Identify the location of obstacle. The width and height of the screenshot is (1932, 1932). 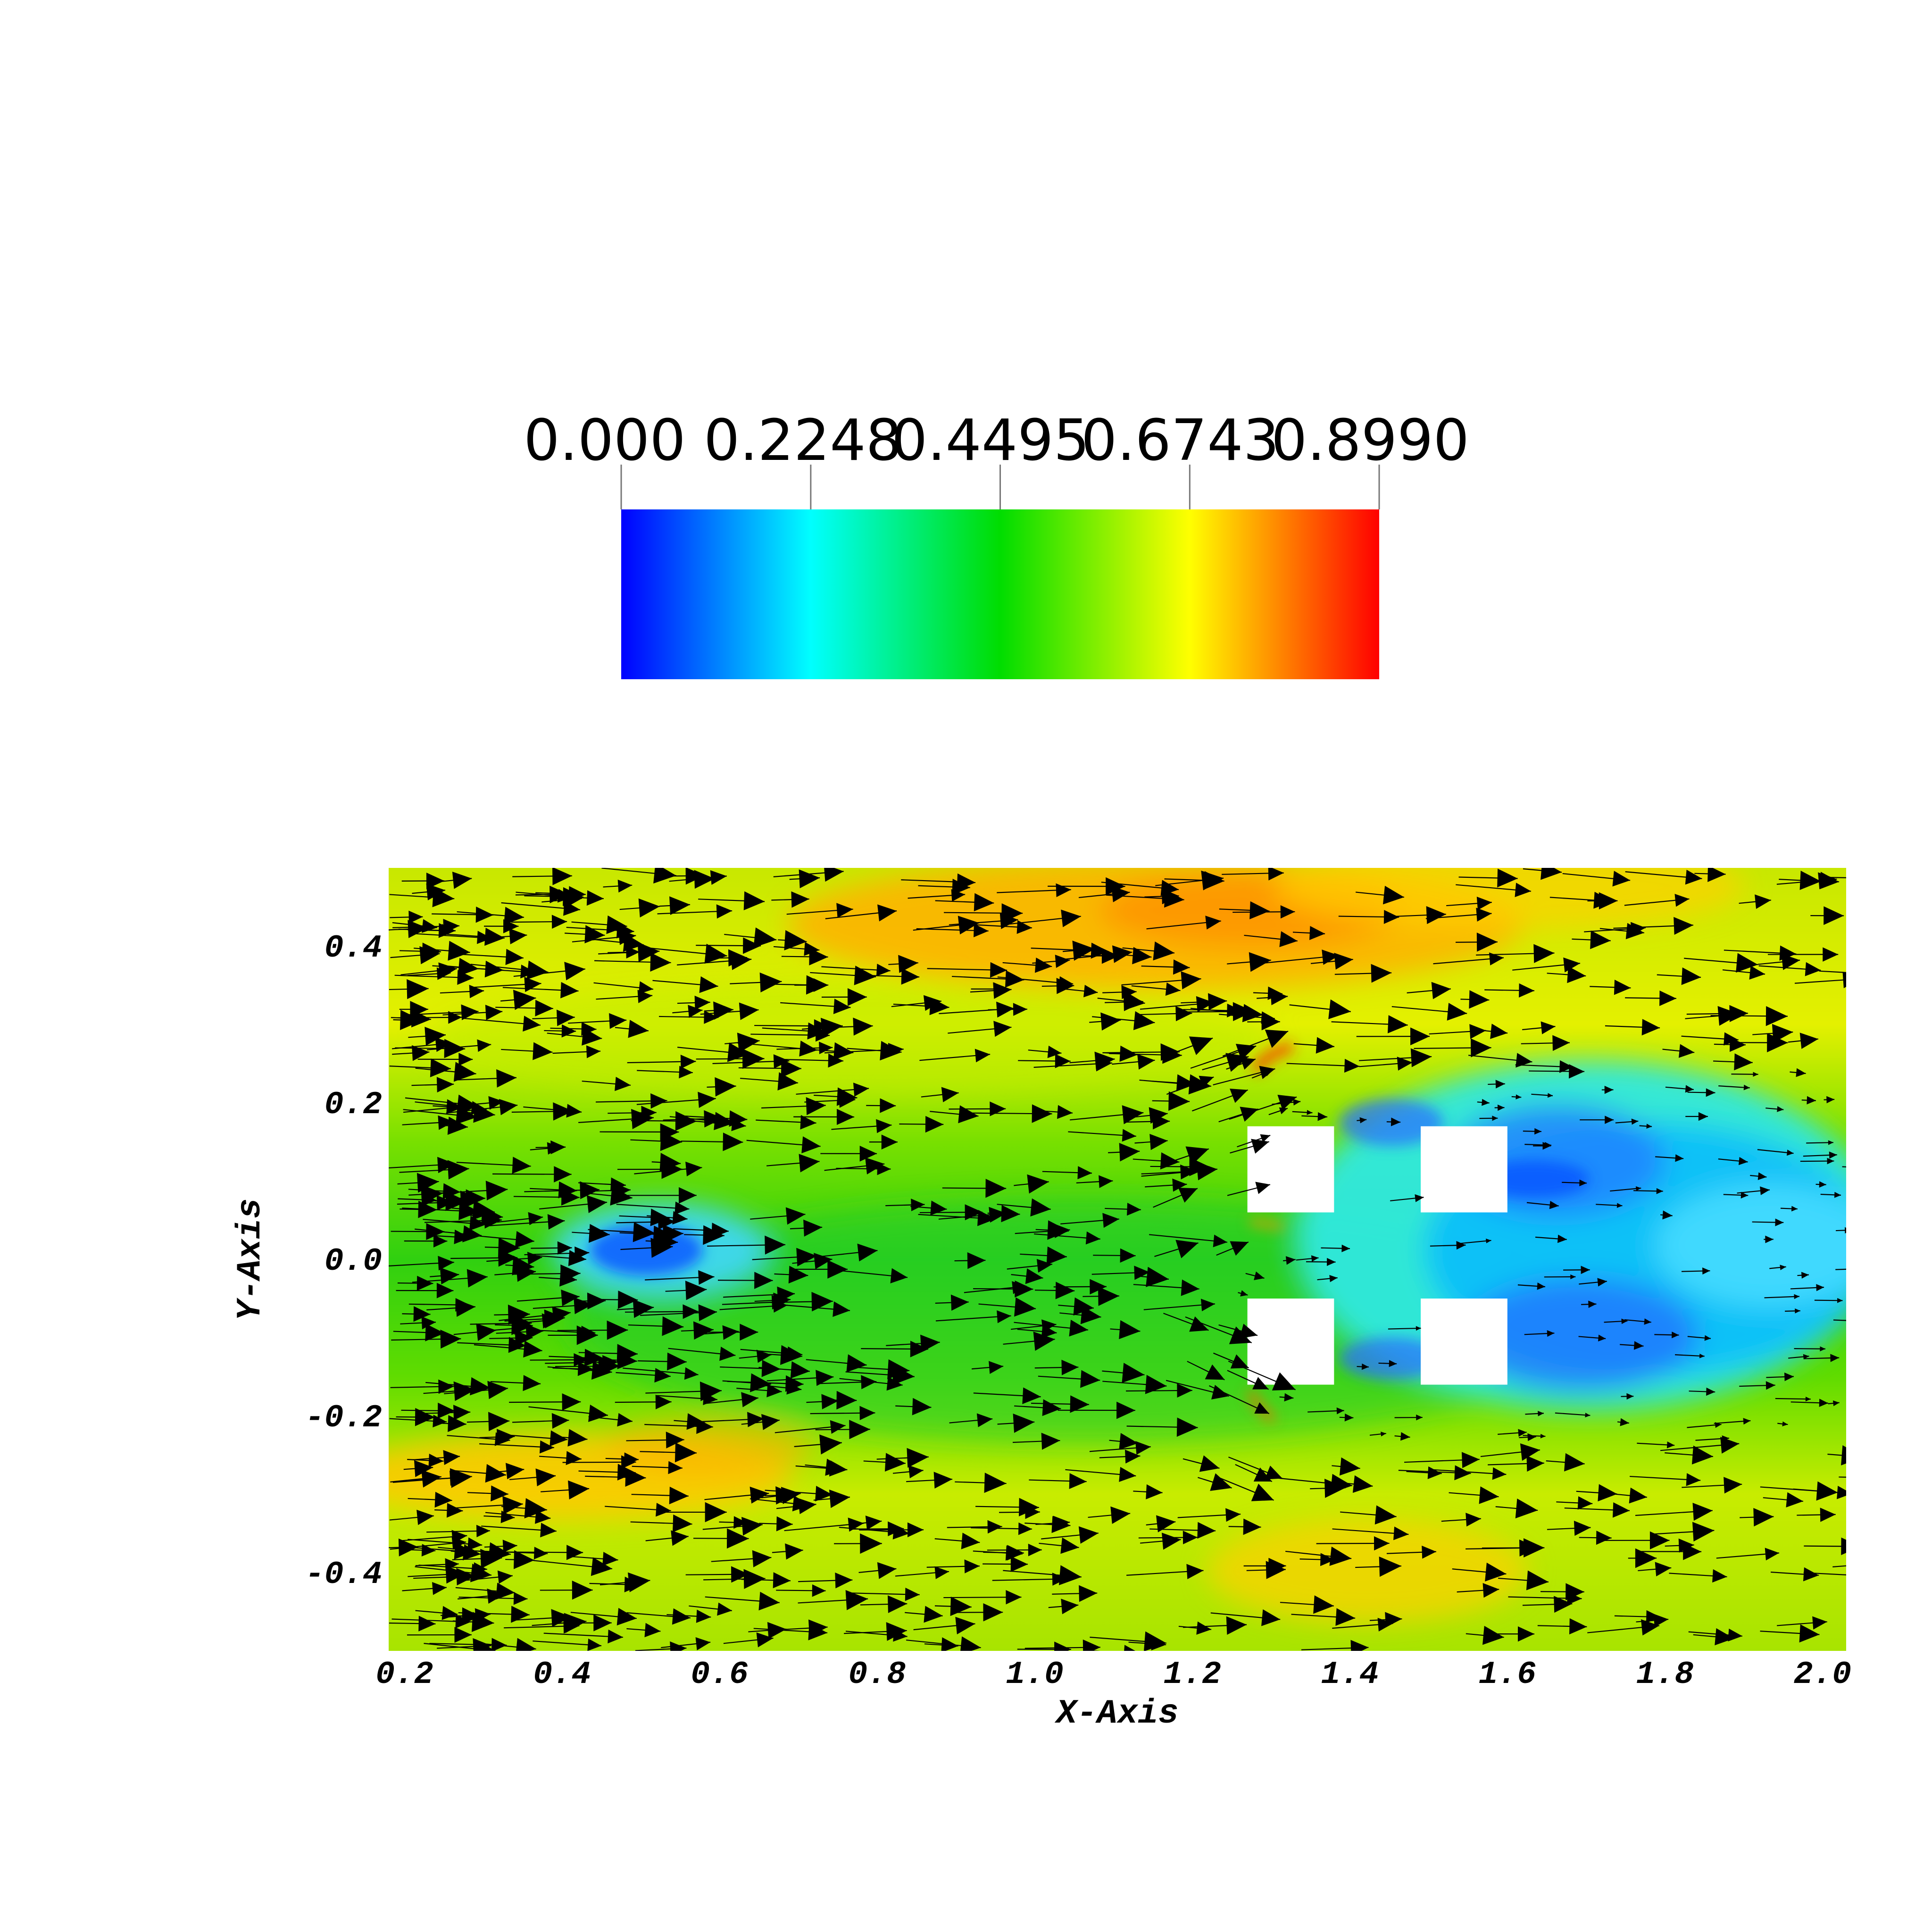
(1464, 1169).